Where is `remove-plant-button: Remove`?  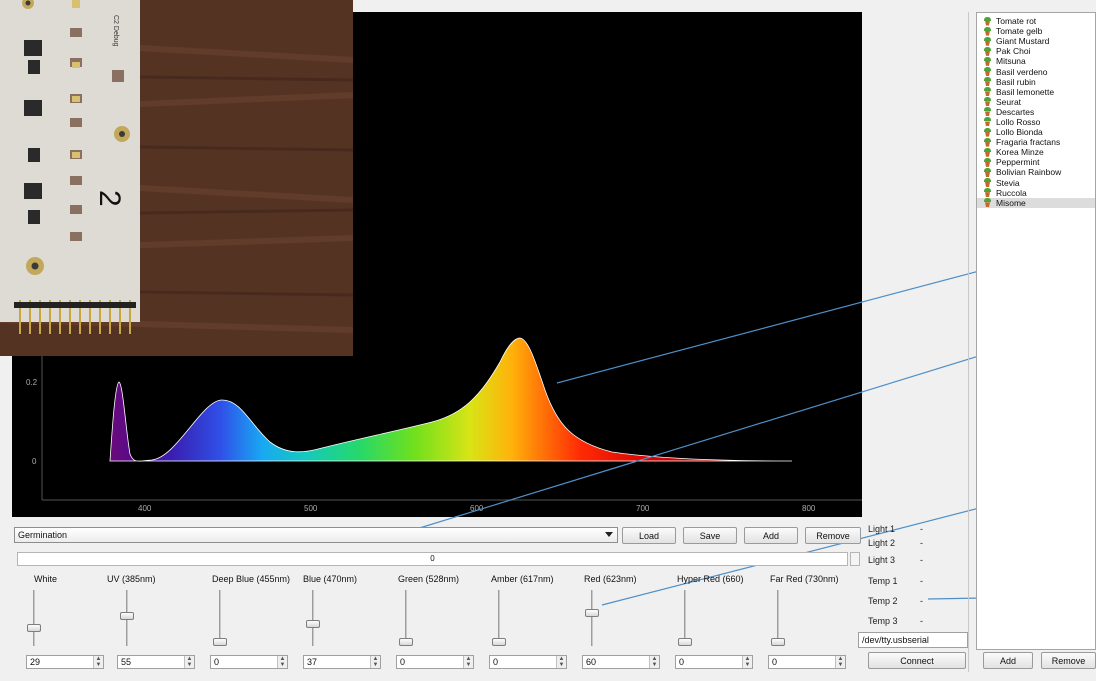
remove-plant-button: Remove is located at coordinates (1068, 660).